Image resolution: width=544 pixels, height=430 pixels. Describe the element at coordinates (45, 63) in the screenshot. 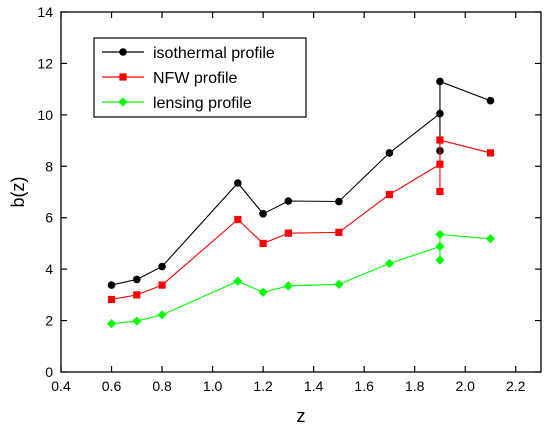

I see `y-tick-label: 12` at that location.